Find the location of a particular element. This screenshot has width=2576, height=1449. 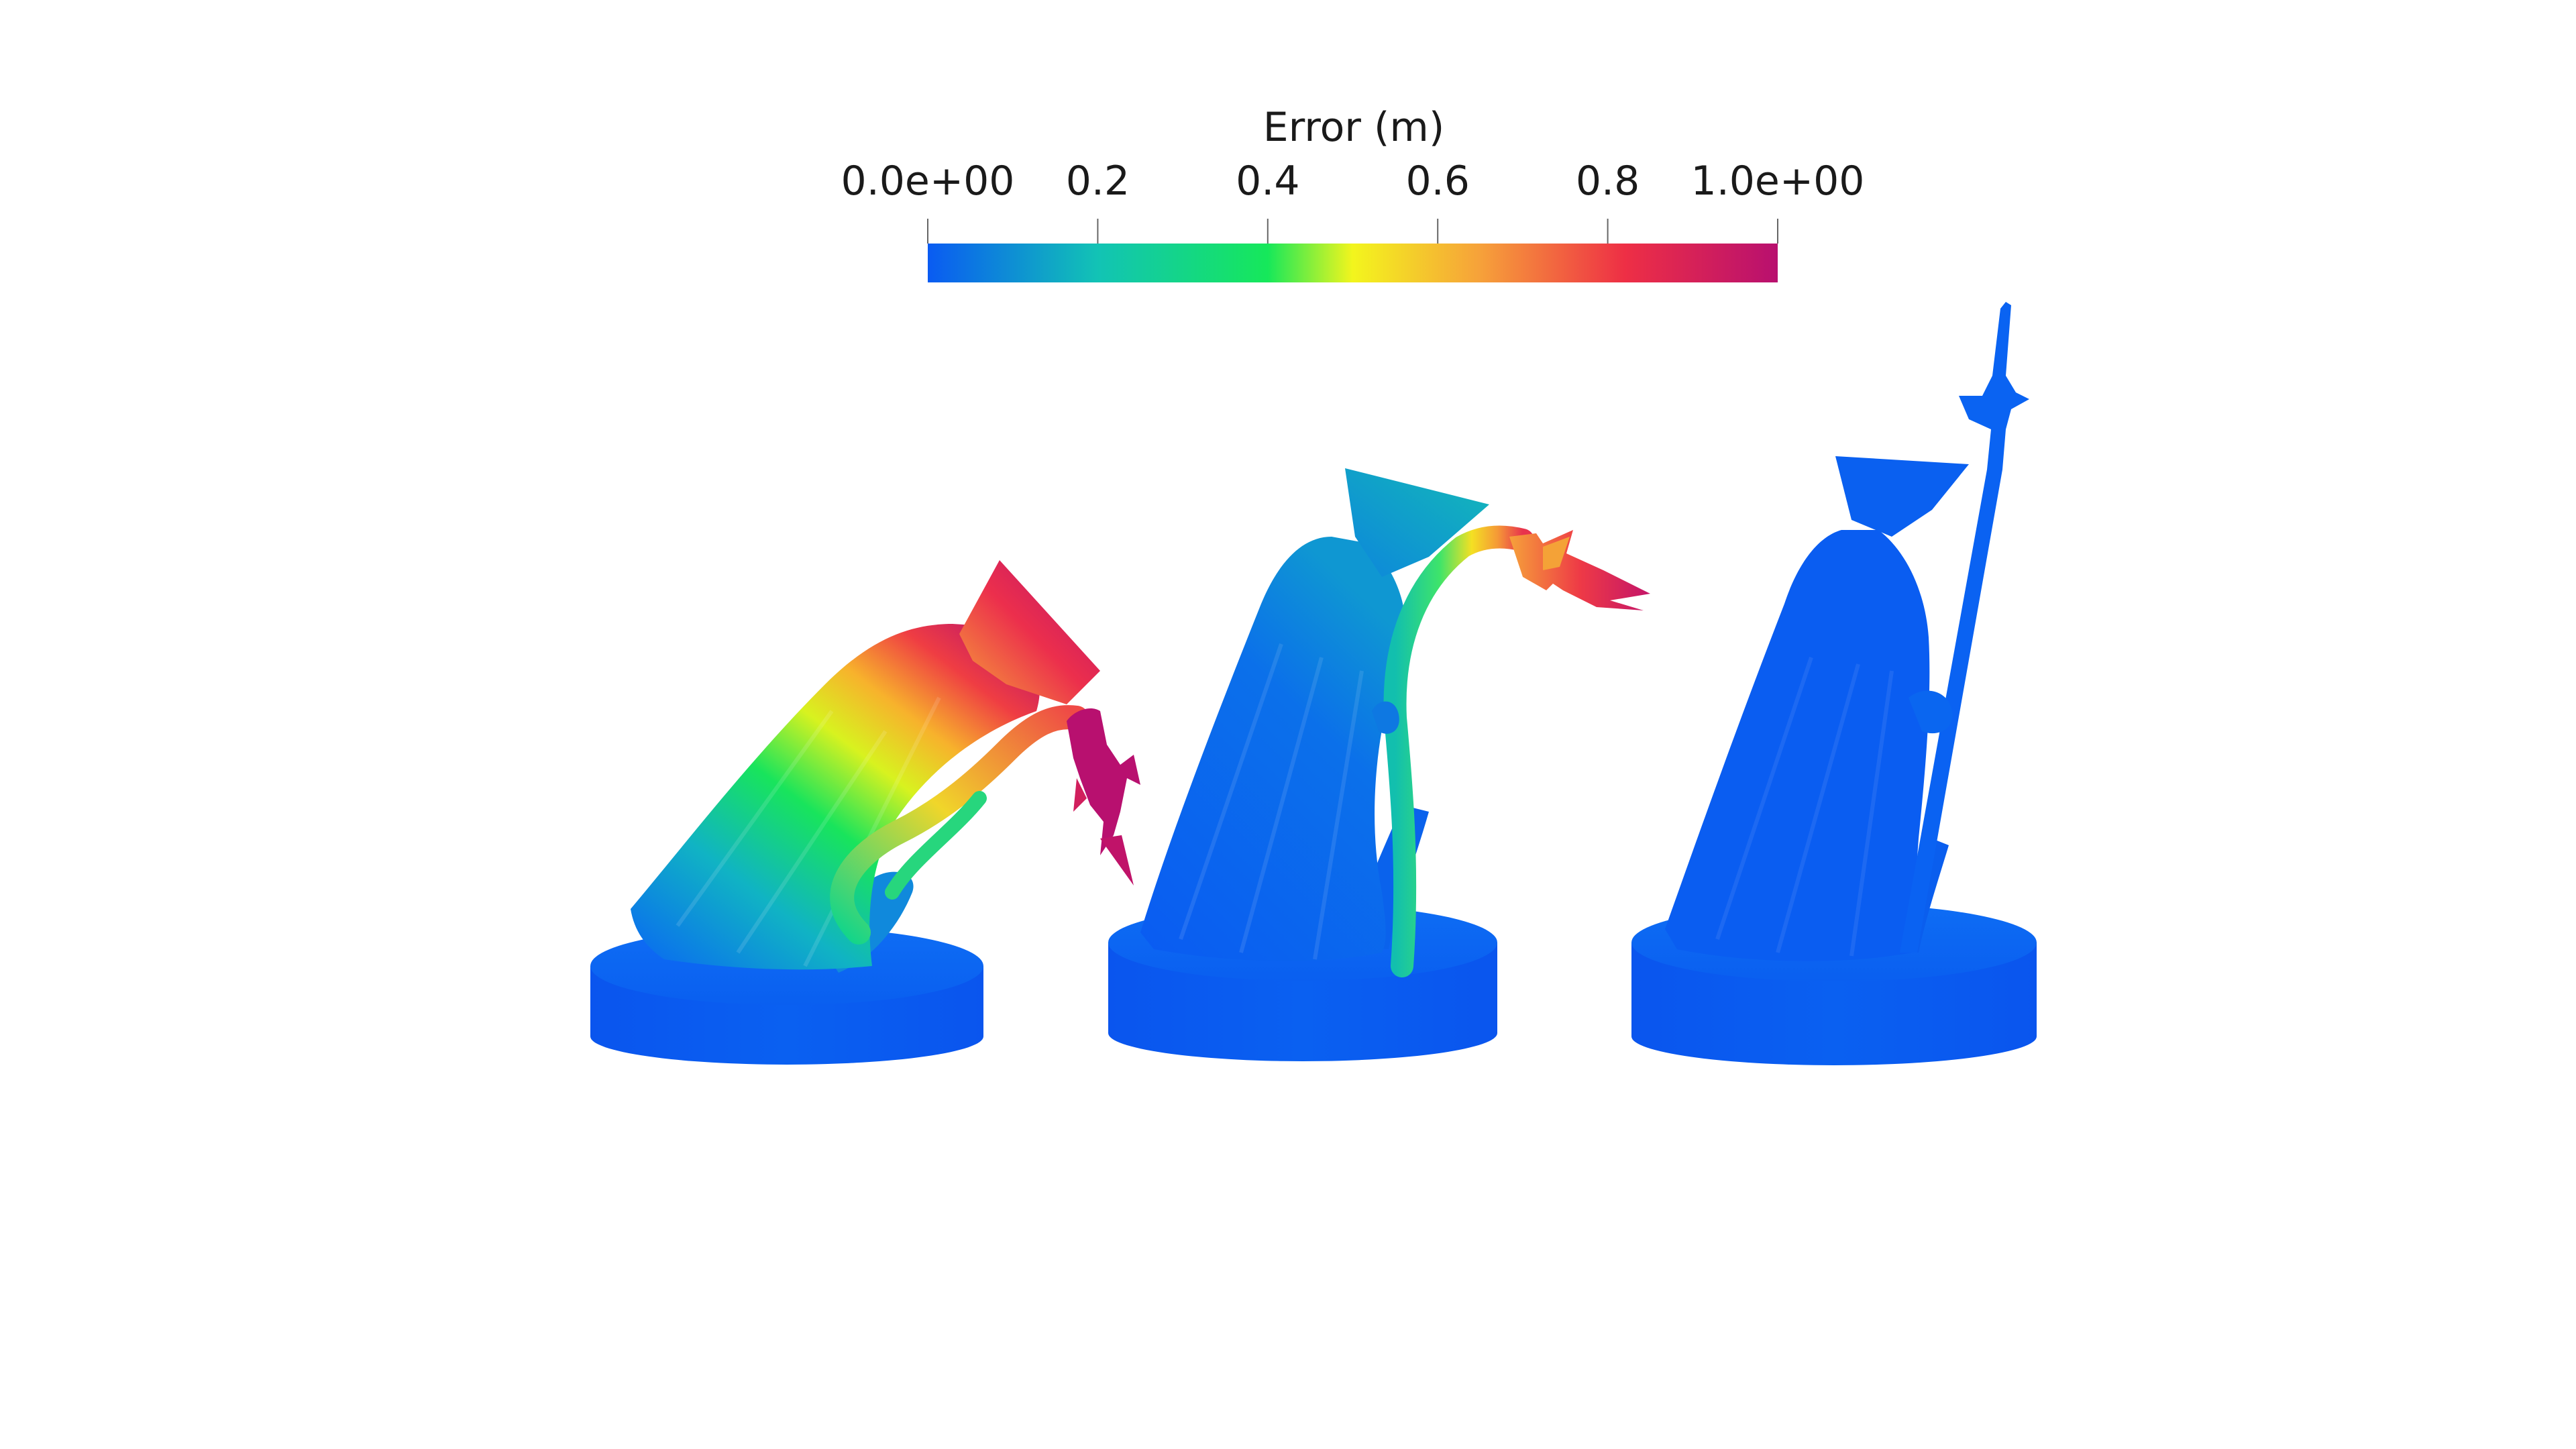

figure-reference is located at coordinates (1834, 683).